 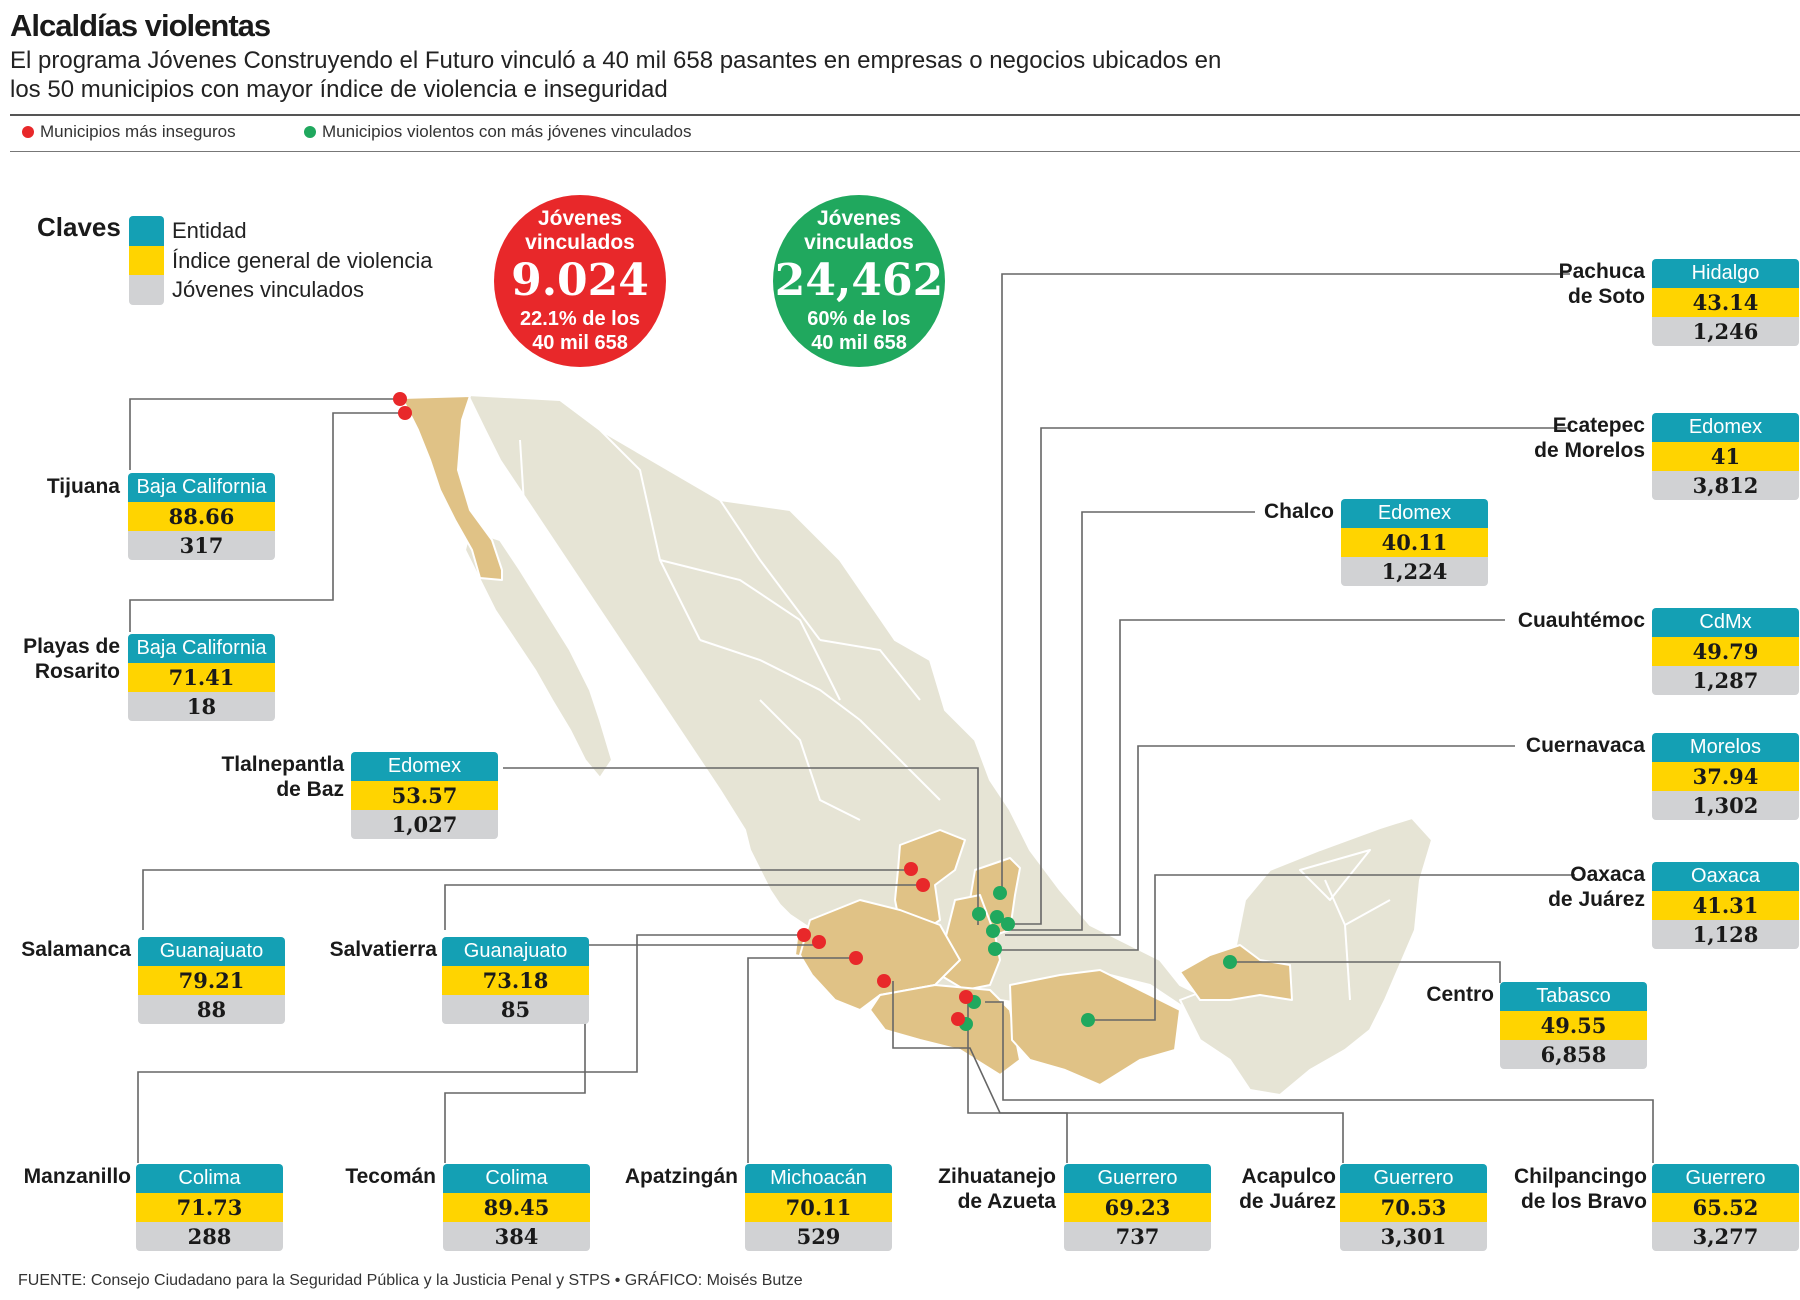 What do you see at coordinates (856, 958) in the screenshot?
I see `dot-apatzingan` at bounding box center [856, 958].